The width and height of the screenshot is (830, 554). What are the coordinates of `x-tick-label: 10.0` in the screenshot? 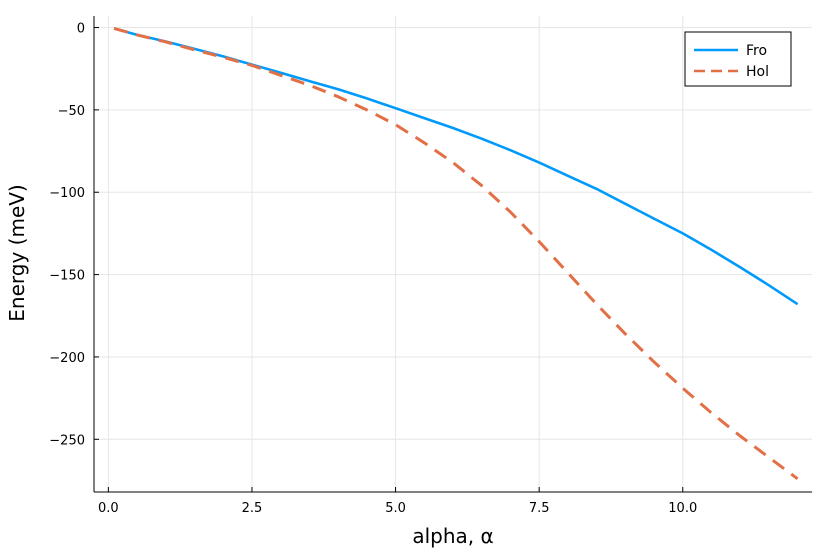 It's located at (682, 508).